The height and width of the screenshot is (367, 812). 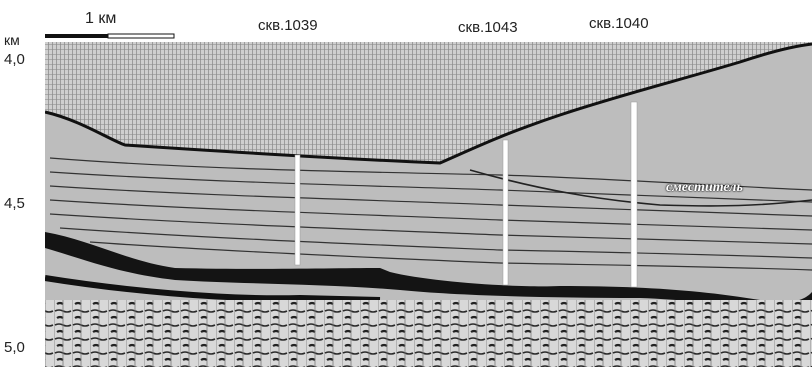 I want to click on fault-label: сместитель, so click(x=704, y=187).